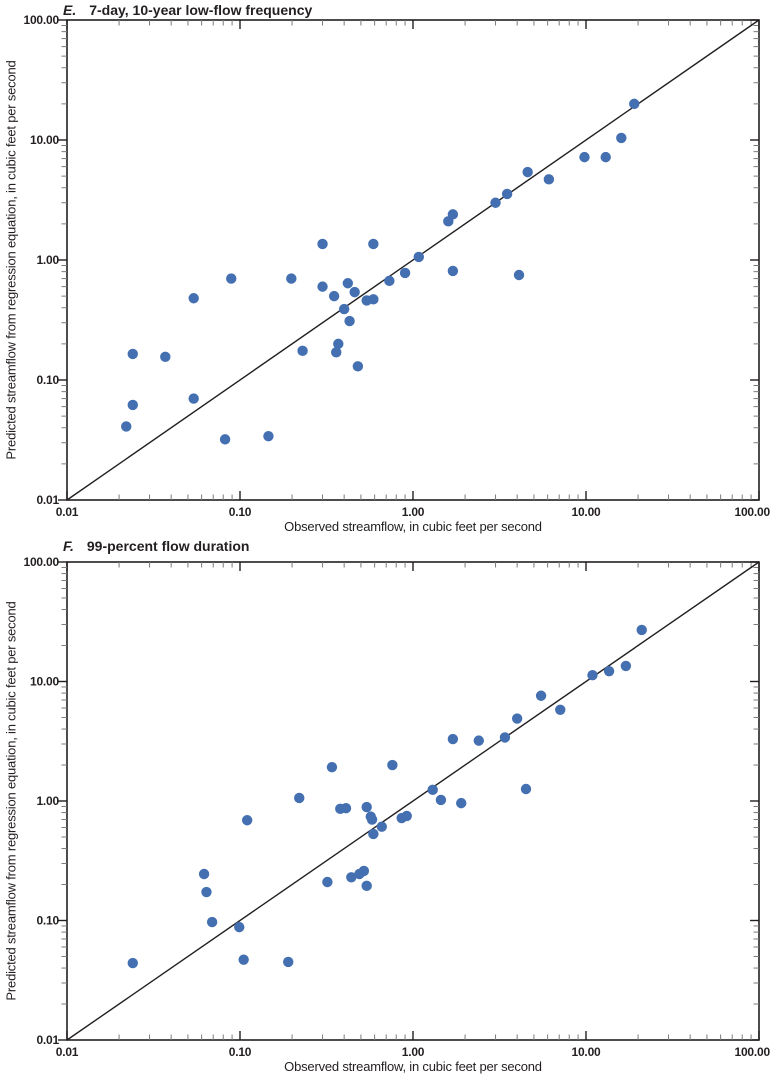  What do you see at coordinates (68, 546) in the screenshot?
I see `panel-f-letter: F.` at bounding box center [68, 546].